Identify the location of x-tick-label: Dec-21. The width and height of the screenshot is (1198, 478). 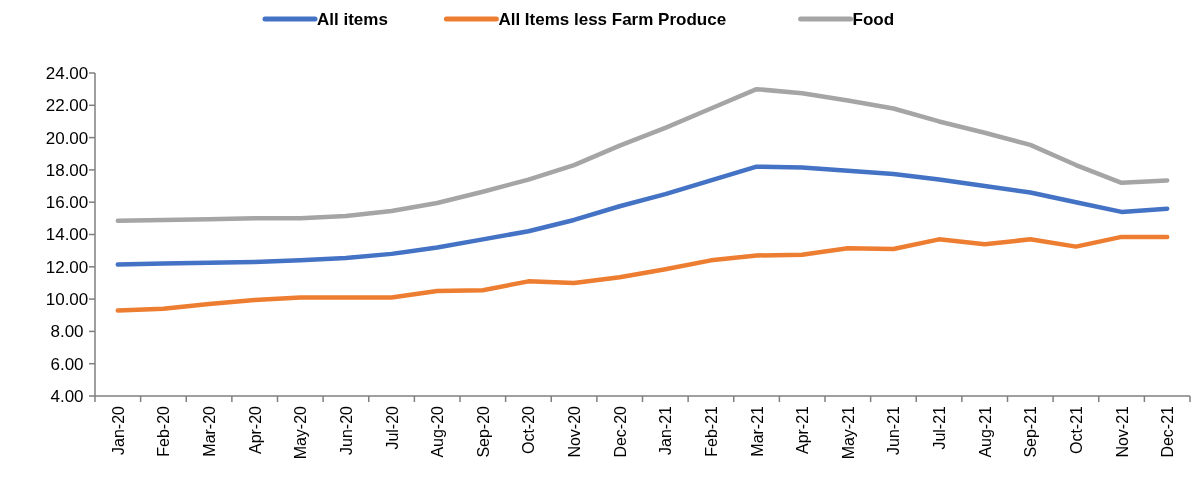
(1168, 431).